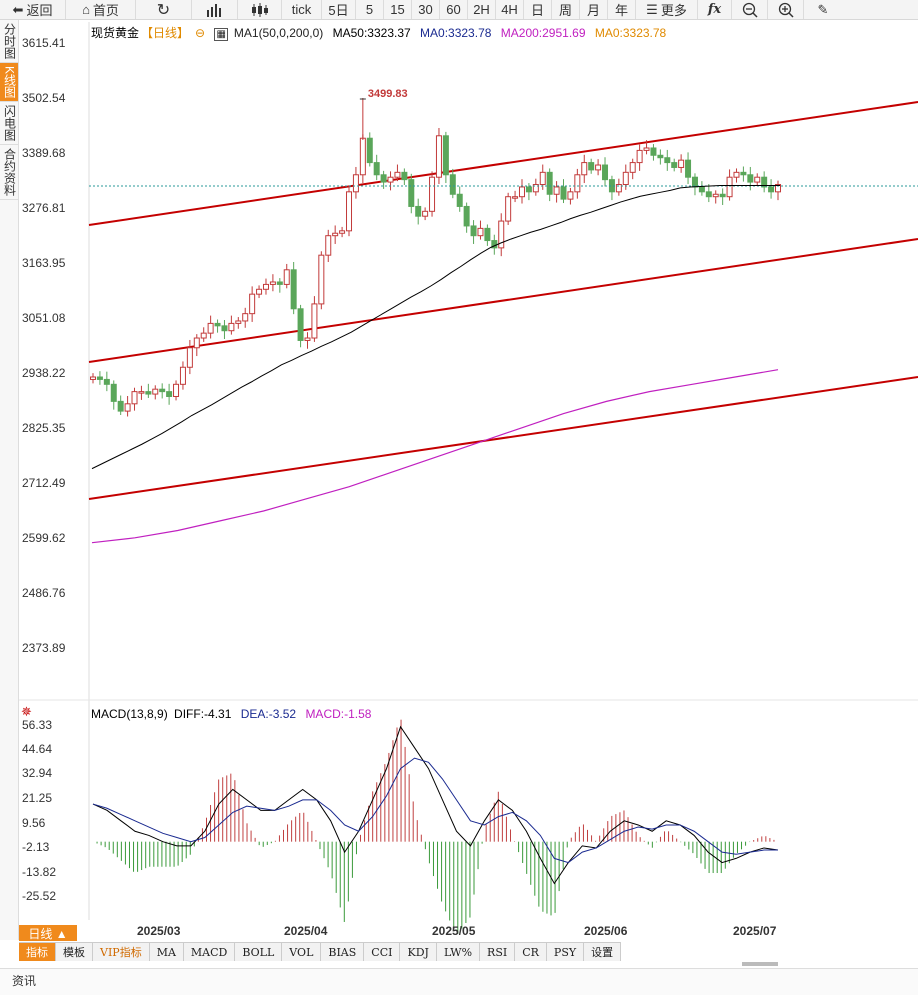 This screenshot has height=995, width=918. I want to click on period-year-button: 年, so click(622, 9).